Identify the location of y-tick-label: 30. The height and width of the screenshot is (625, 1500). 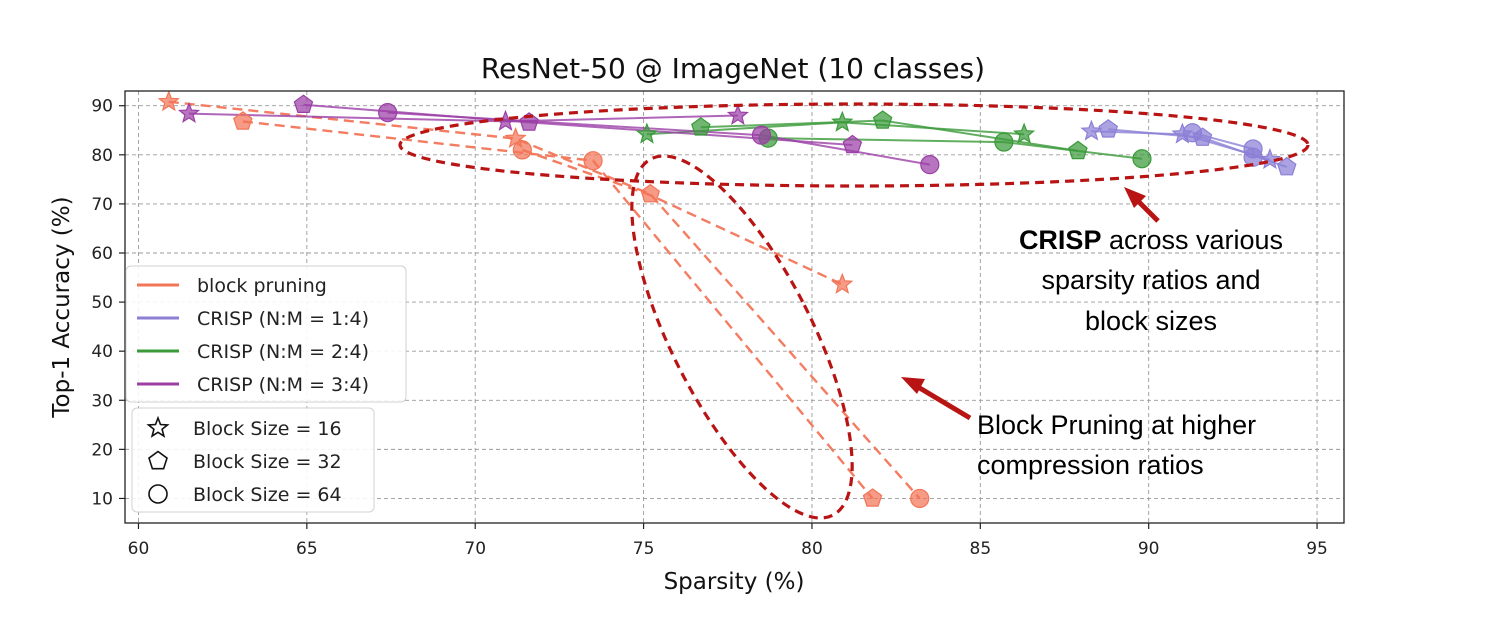
(102, 401).